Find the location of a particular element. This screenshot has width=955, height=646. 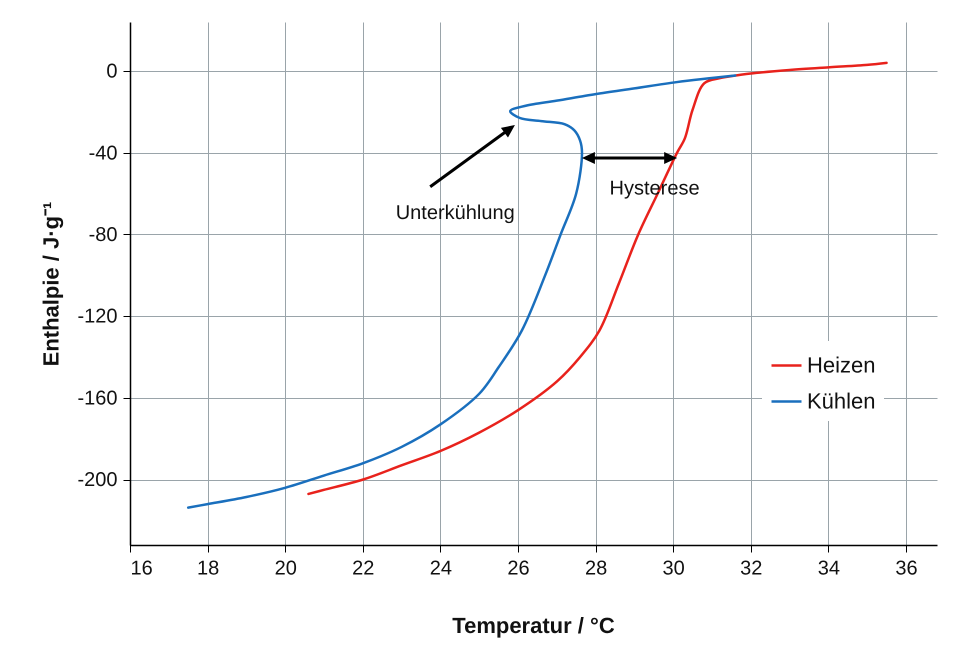

legend-label: Heizen is located at coordinates (841, 365).